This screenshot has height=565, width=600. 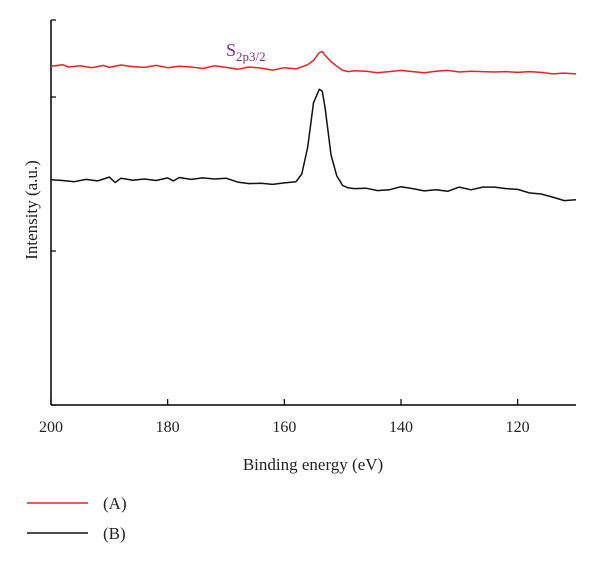 I want to click on legend: (A) (B), so click(x=77, y=518).